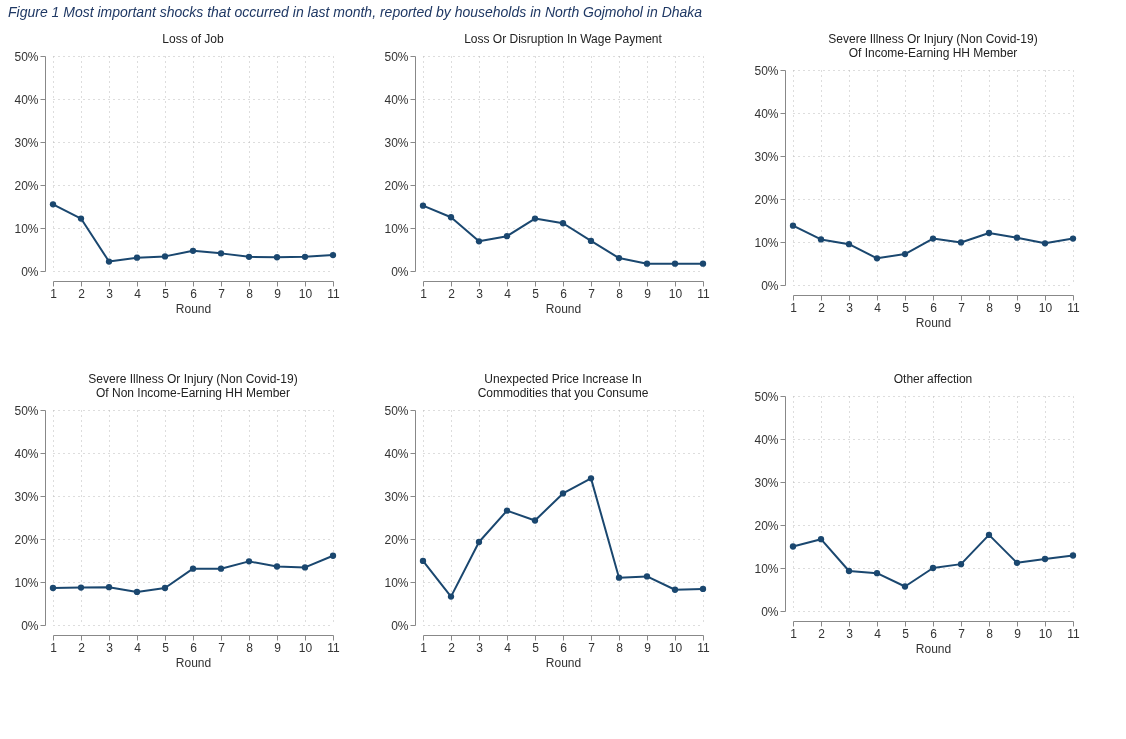  I want to click on caption: Figure 1 Most important shocks that occurred in last month, reported by households in North Gojmohol in Dhaka, so click(356, 12).